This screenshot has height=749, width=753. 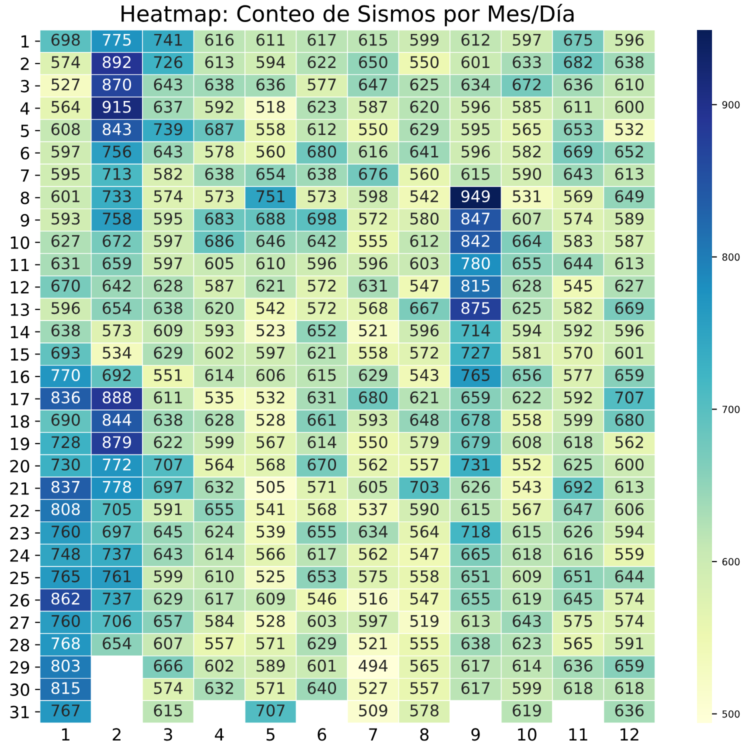 I want to click on data-label: 949, so click(x=475, y=196).